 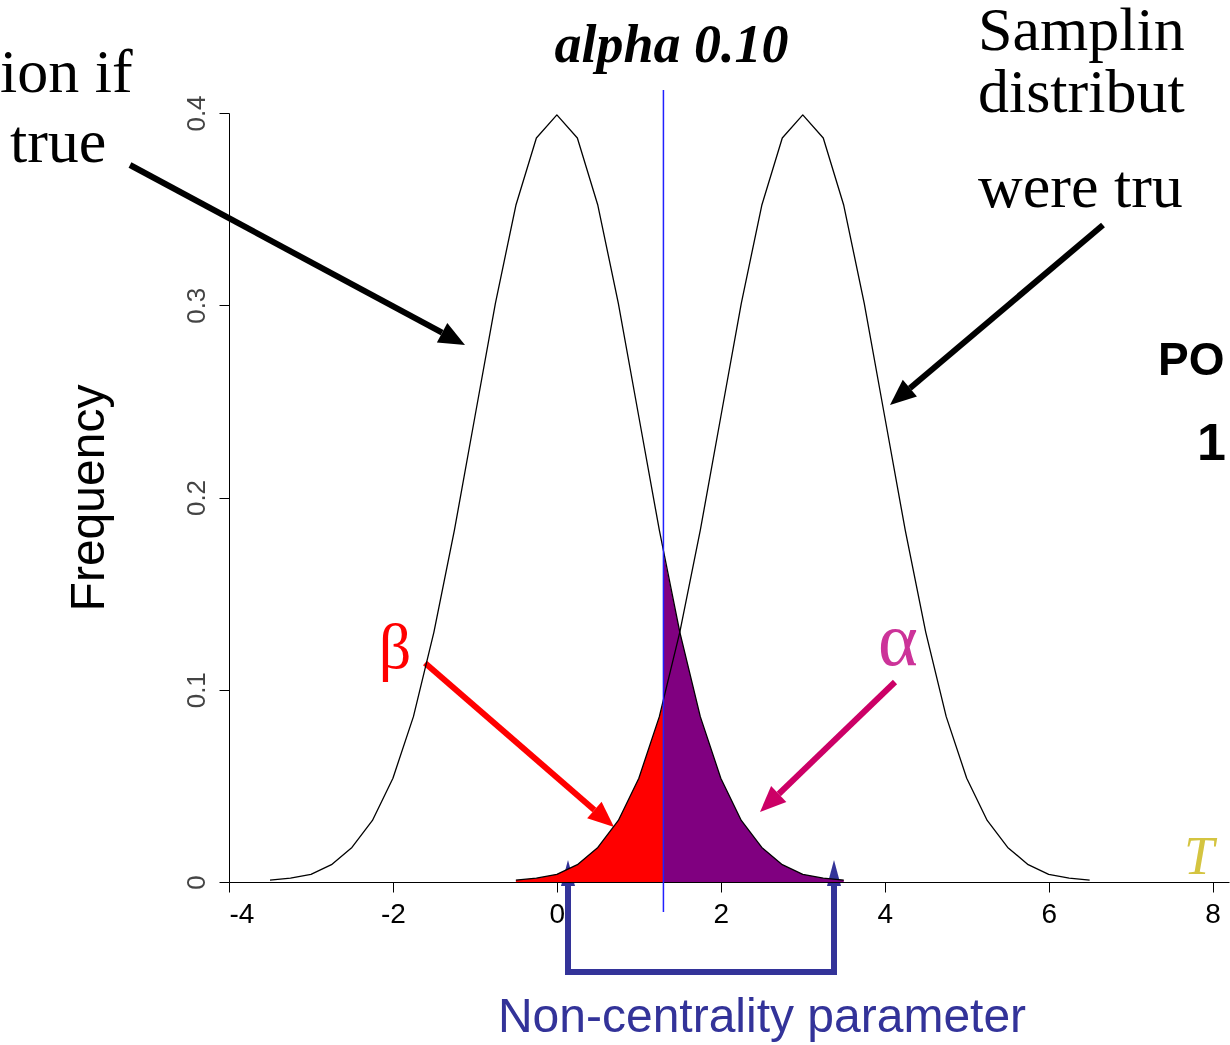 What do you see at coordinates (1211, 442) in the screenshot?
I see `annotation: 1` at bounding box center [1211, 442].